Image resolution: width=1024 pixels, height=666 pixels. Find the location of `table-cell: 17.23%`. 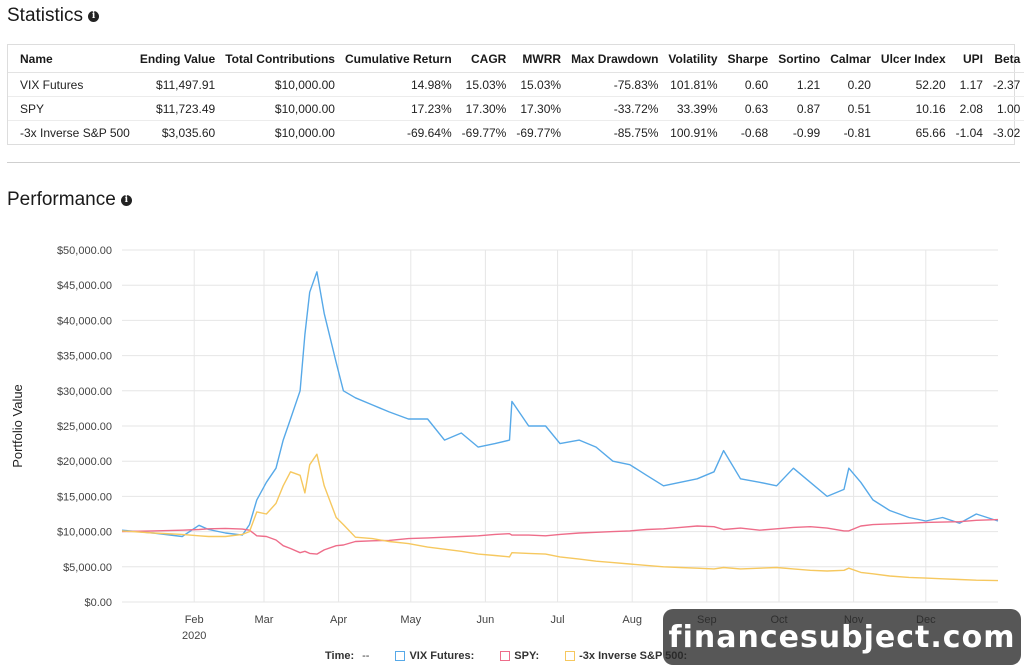

table-cell: 17.23% is located at coordinates (398, 108).